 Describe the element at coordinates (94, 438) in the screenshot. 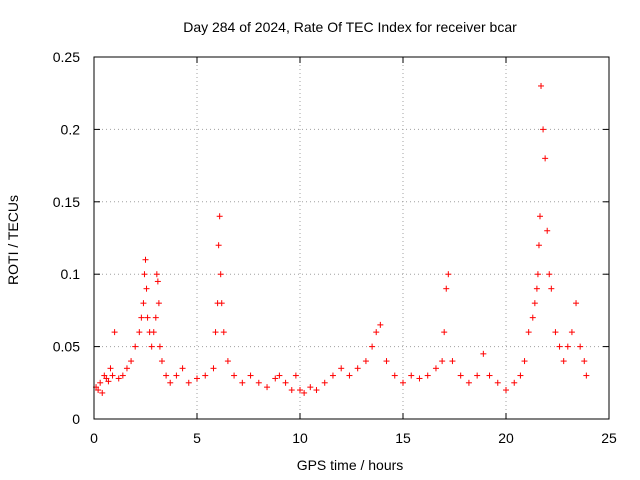

I see `x-tick-label: 0` at that location.